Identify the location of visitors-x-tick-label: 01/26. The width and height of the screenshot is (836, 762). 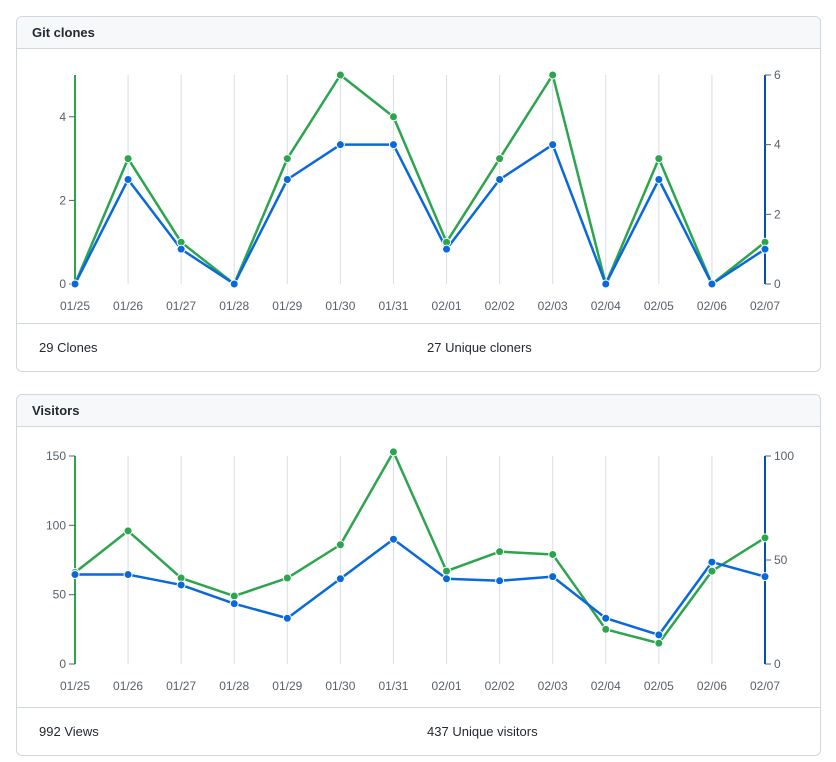
(128, 686).